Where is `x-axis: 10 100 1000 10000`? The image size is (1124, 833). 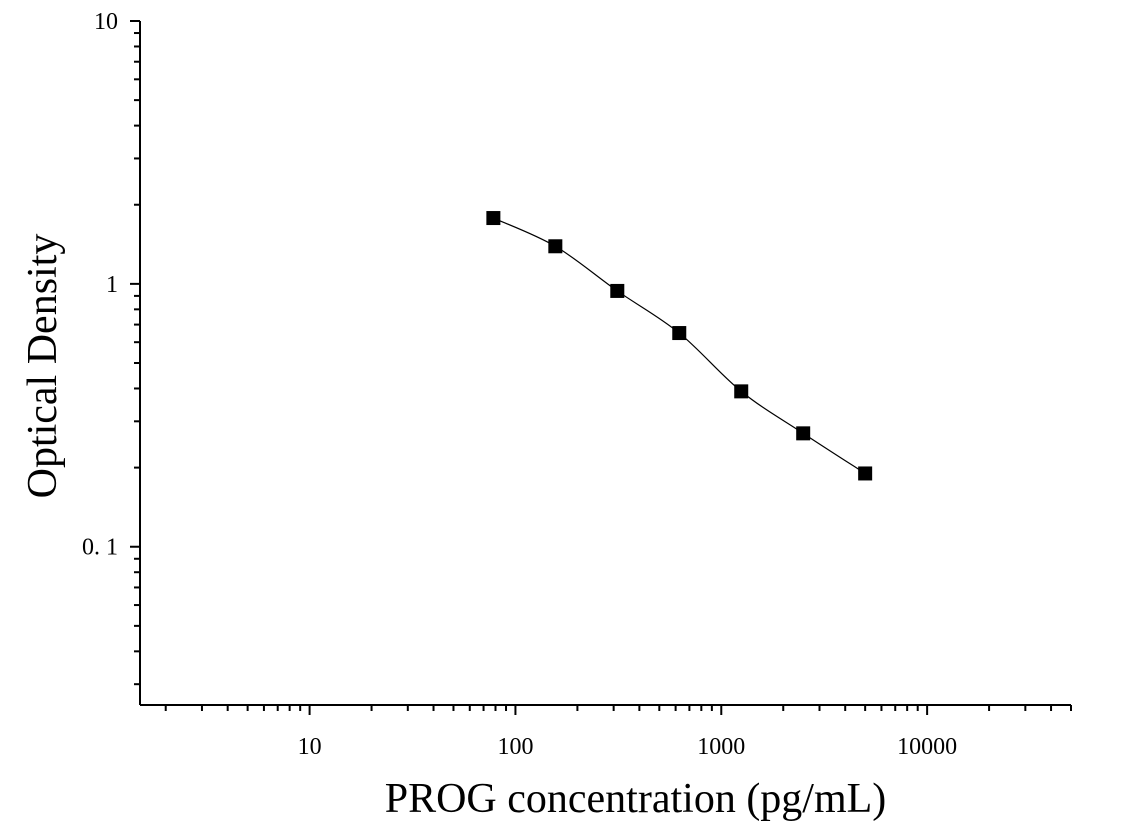
x-axis: 10 100 1000 10000 is located at coordinates (606, 732).